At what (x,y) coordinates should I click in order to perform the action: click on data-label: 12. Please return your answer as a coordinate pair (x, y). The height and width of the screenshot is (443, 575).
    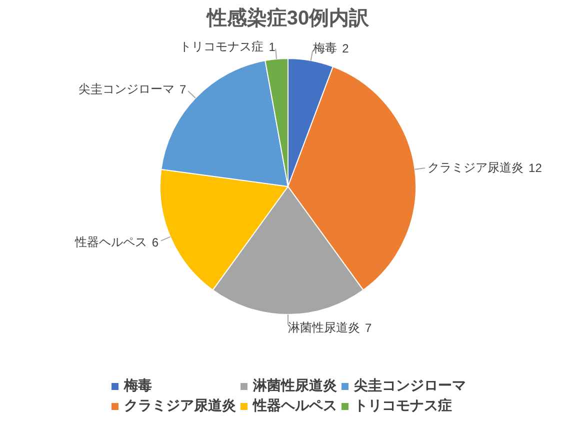
    Looking at the image, I should click on (535, 168).